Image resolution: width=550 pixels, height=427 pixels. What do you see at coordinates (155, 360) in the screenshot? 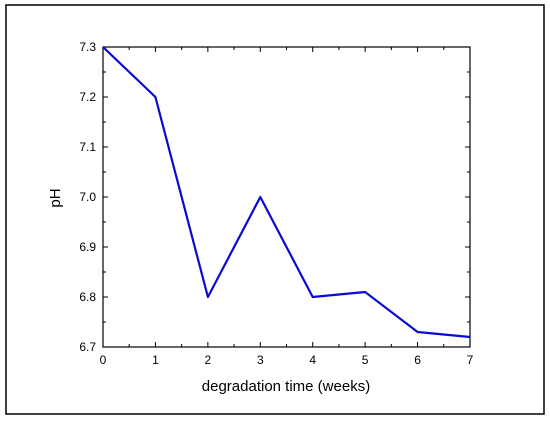
I see `x-tick-label: 1` at bounding box center [155, 360].